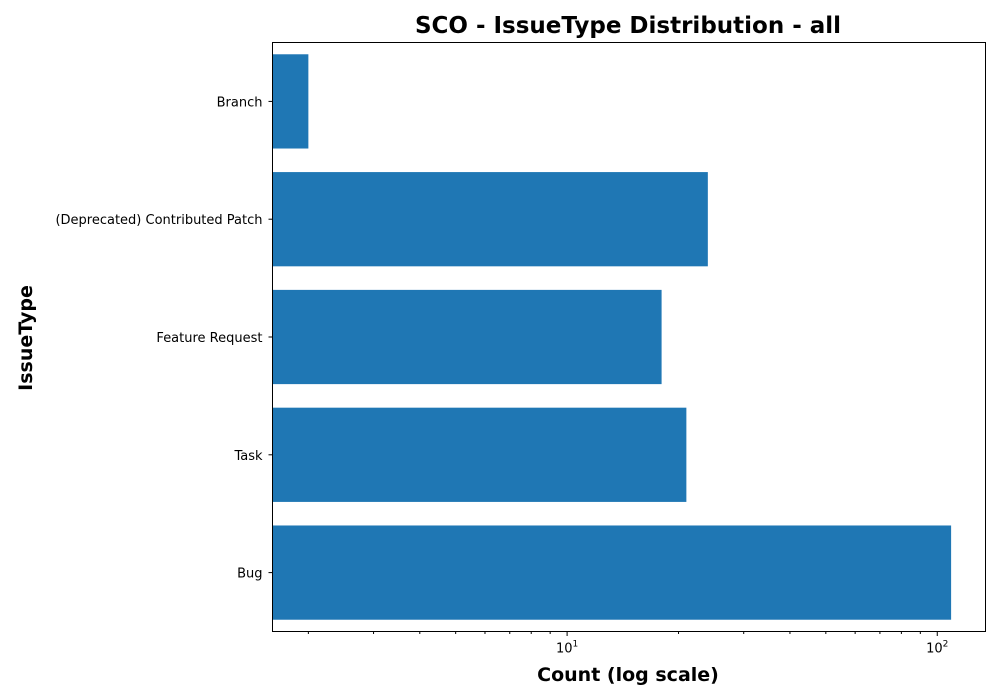 This screenshot has width=1000, height=700. Describe the element at coordinates (240, 102) in the screenshot. I see `y-tick-label: Branch` at that location.